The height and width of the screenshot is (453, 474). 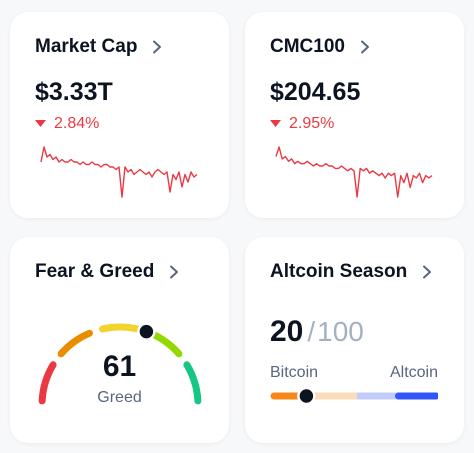 What do you see at coordinates (307, 46) in the screenshot?
I see `cmc100-title: CMC100` at bounding box center [307, 46].